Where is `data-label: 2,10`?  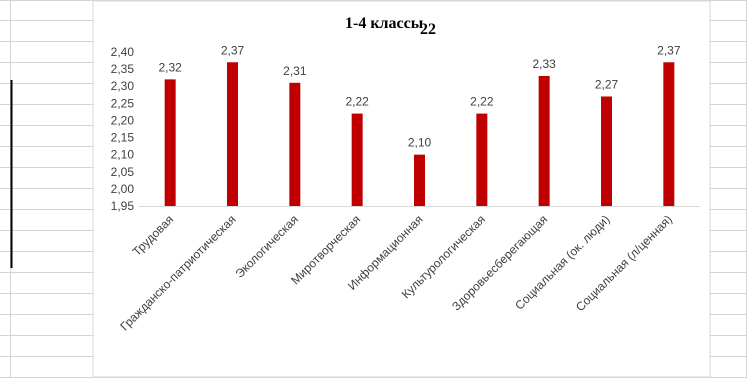
data-label: 2,10 is located at coordinates (420, 143).